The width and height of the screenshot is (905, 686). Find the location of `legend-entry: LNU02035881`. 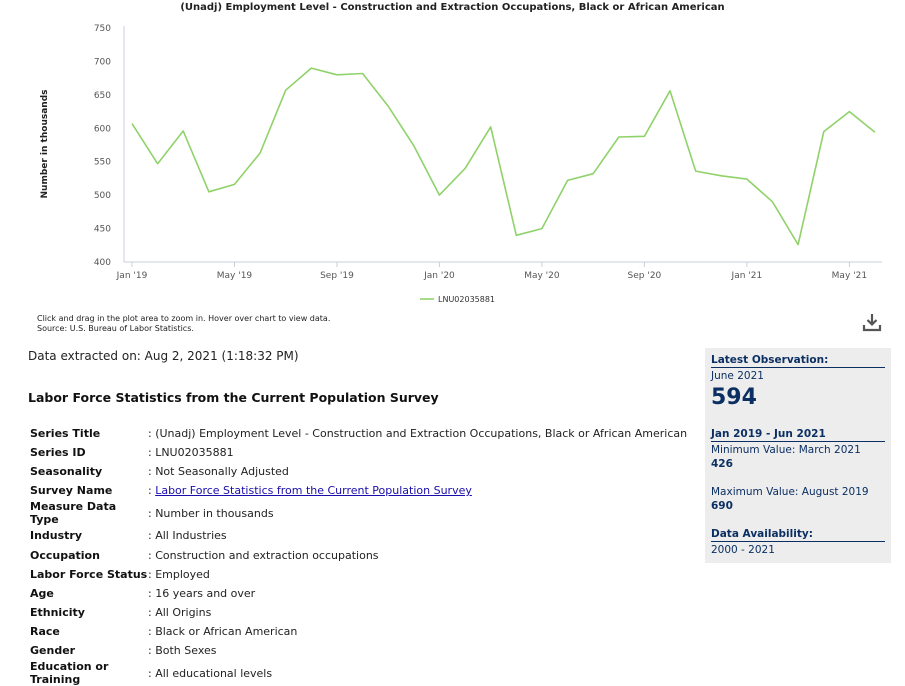

legend-entry: LNU02035881 is located at coordinates (466, 299).